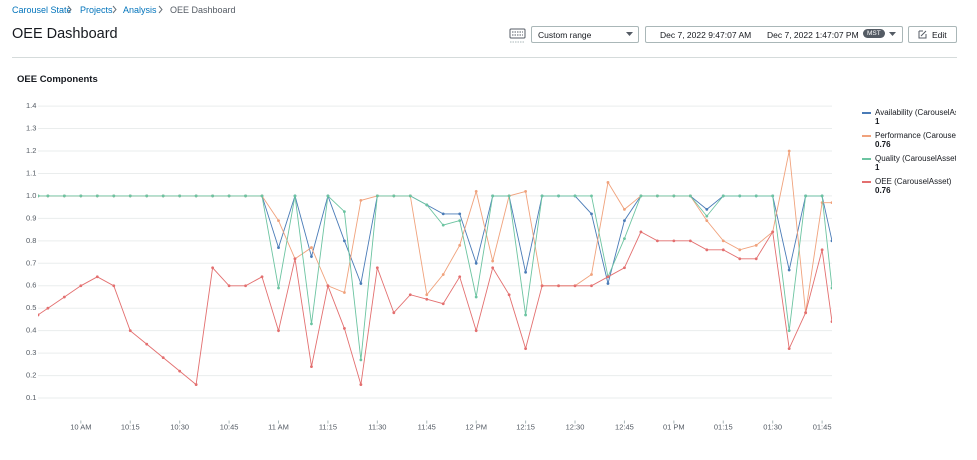  What do you see at coordinates (31, 240) in the screenshot?
I see `y-tick-label: 0.8` at bounding box center [31, 240].